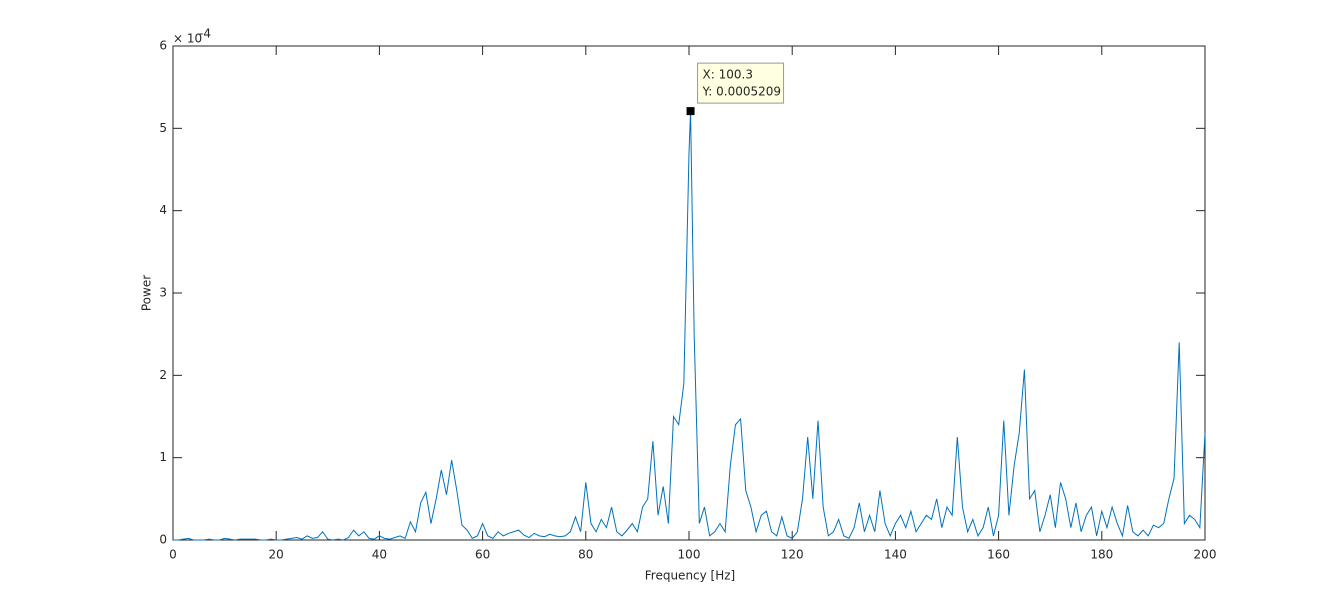 The image size is (1333, 607). I want to click on x-axis-label: Frequency [Hz], so click(690, 576).